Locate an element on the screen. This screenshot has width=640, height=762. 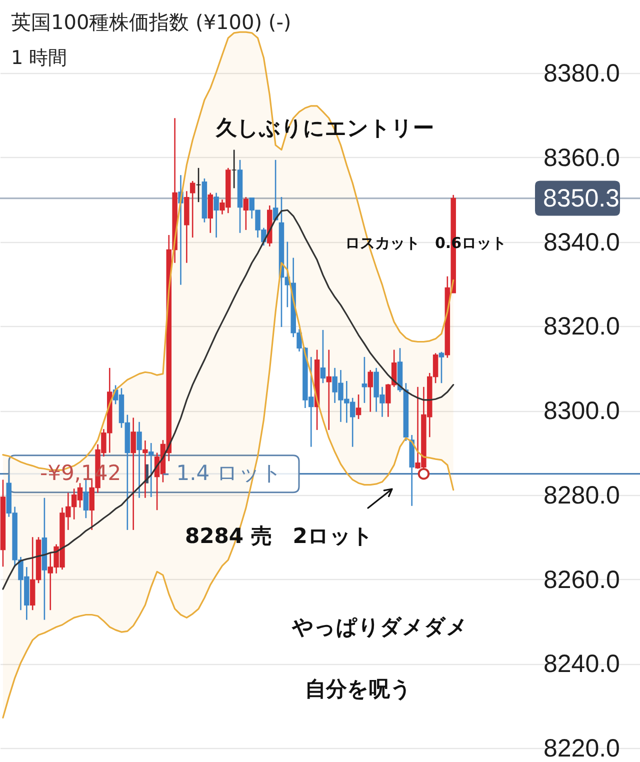
text: 英国100種株価指数 (¥100) (-) is located at coordinates (151, 22).